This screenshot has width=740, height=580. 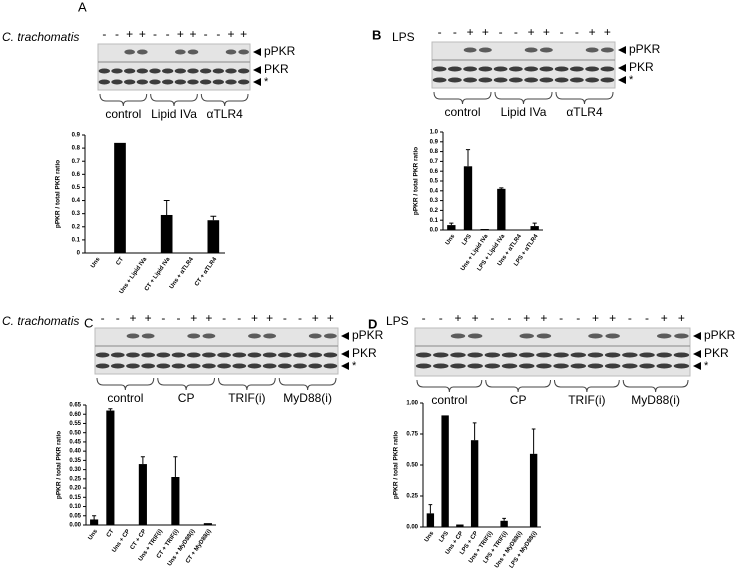 I want to click on y-tick-label: 0.30, so click(x=75, y=470).